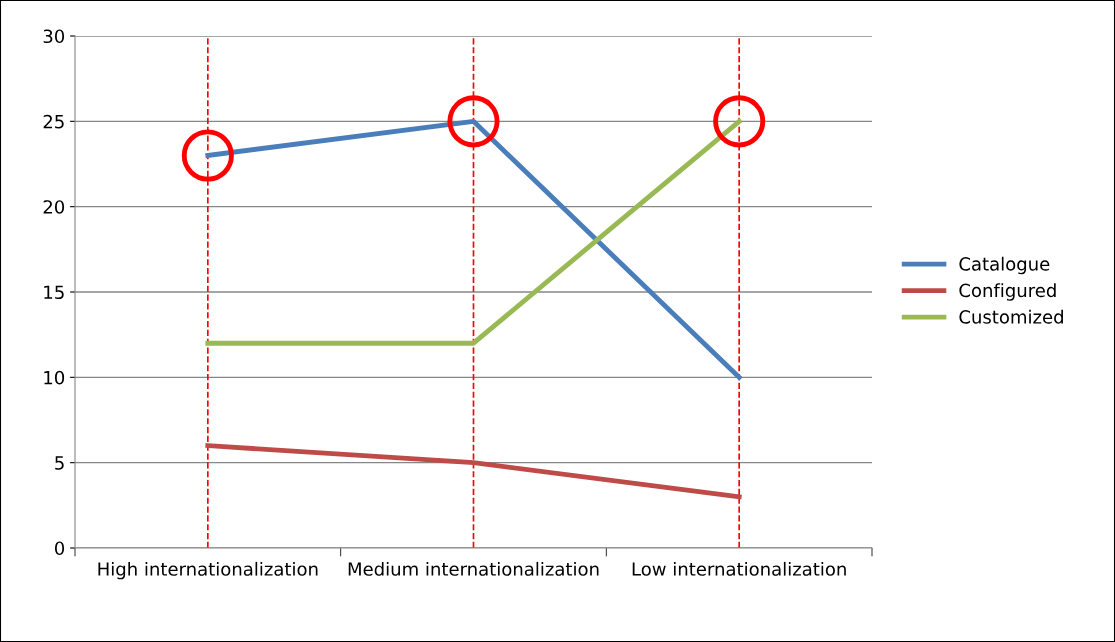 The height and width of the screenshot is (642, 1115). What do you see at coordinates (208, 570) in the screenshot?
I see `x-tick-label: High internationalization` at bounding box center [208, 570].